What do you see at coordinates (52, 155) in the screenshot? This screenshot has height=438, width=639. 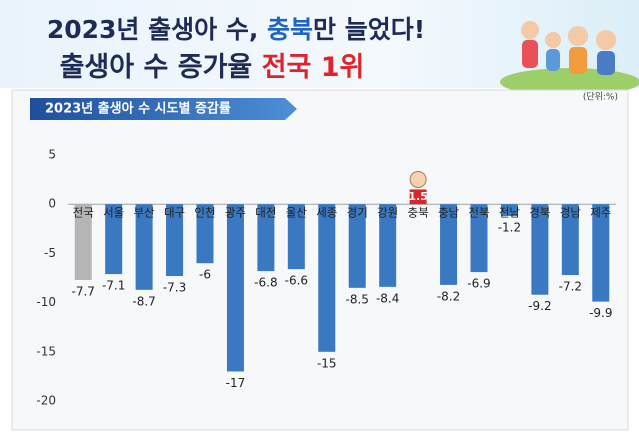 I see `y-tick-label: 5` at bounding box center [52, 155].